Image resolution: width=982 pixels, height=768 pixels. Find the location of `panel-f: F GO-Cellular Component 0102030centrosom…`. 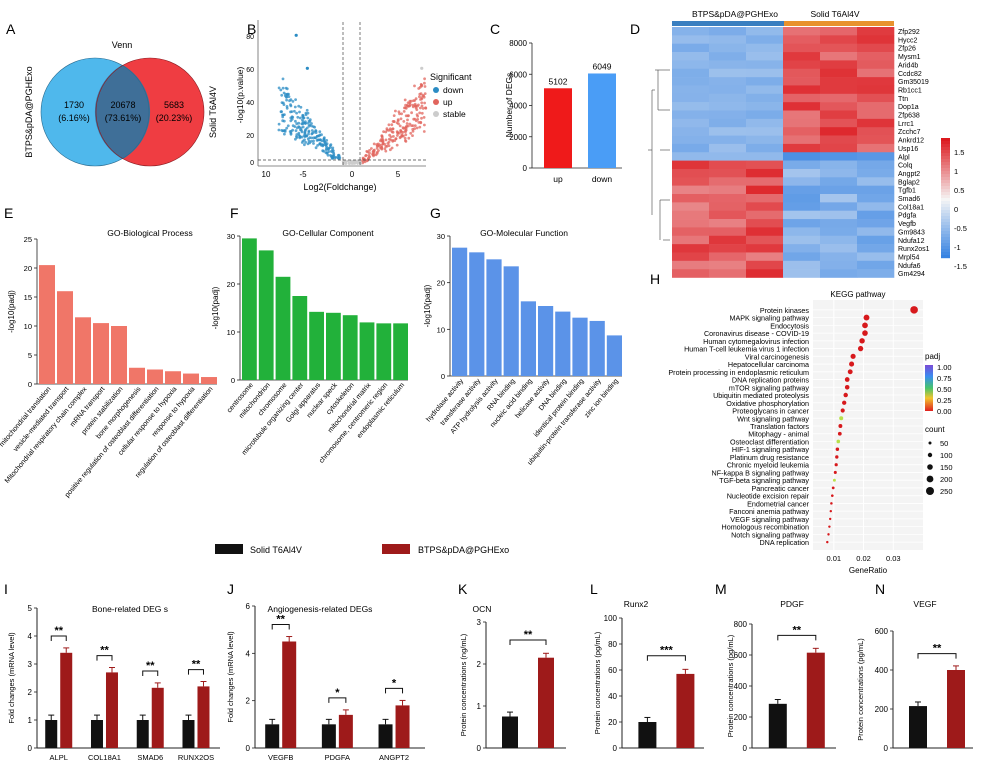

panel-f: F GO-Cellular Component 0102030centrosom… is located at coordinates (309, 335).